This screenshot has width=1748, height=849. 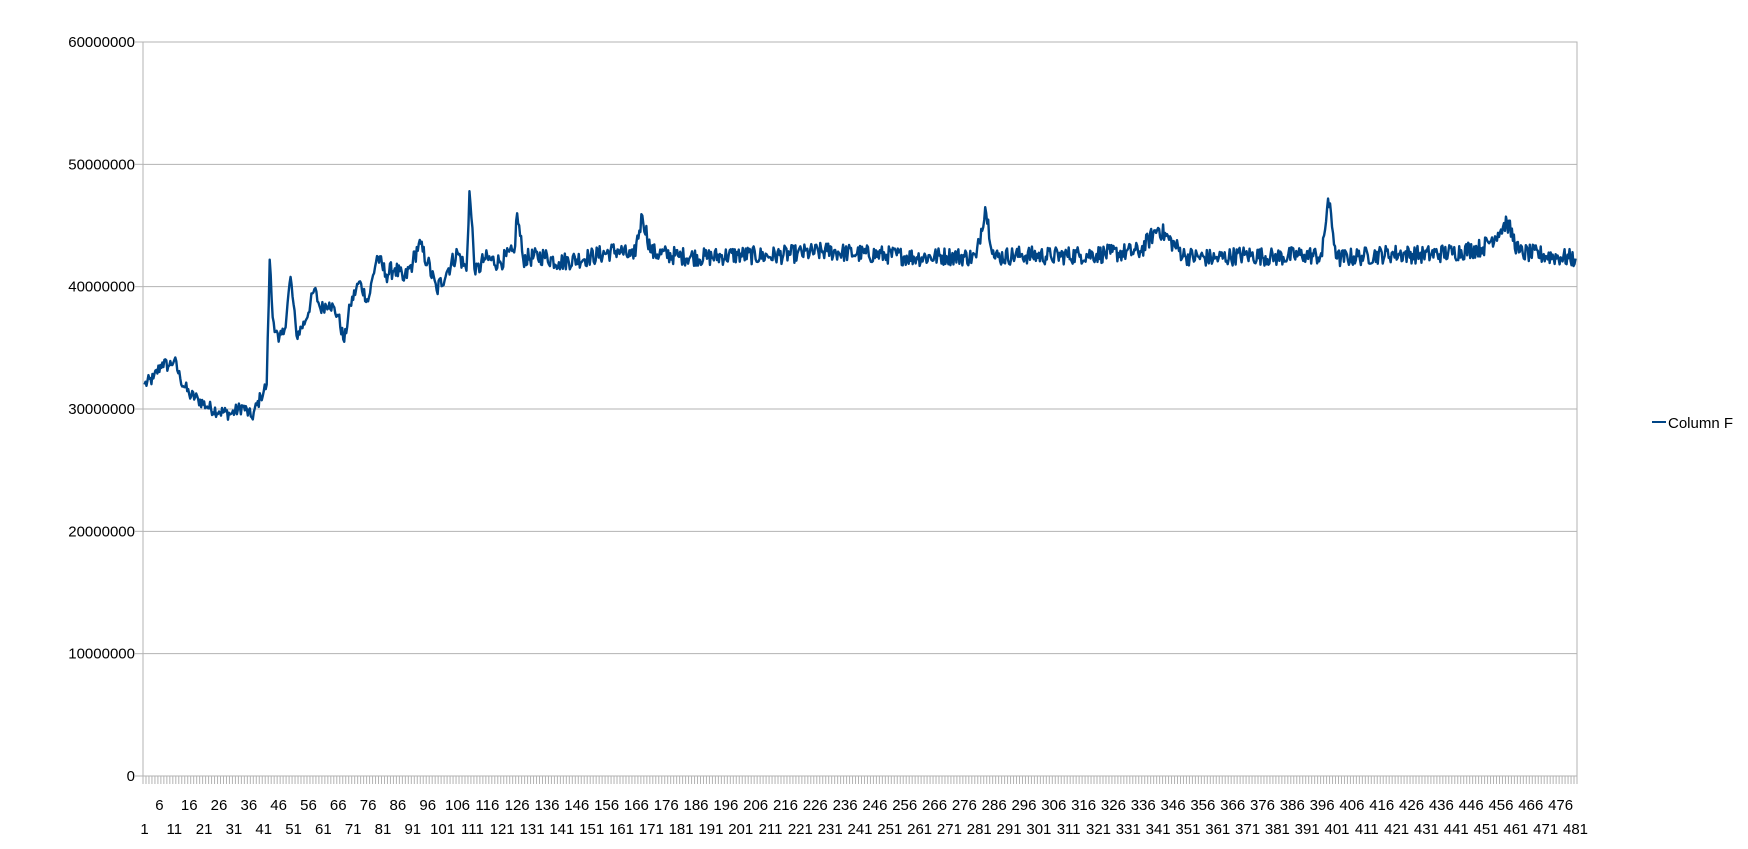 I want to click on x-tick-label: 311, so click(x=1069, y=829).